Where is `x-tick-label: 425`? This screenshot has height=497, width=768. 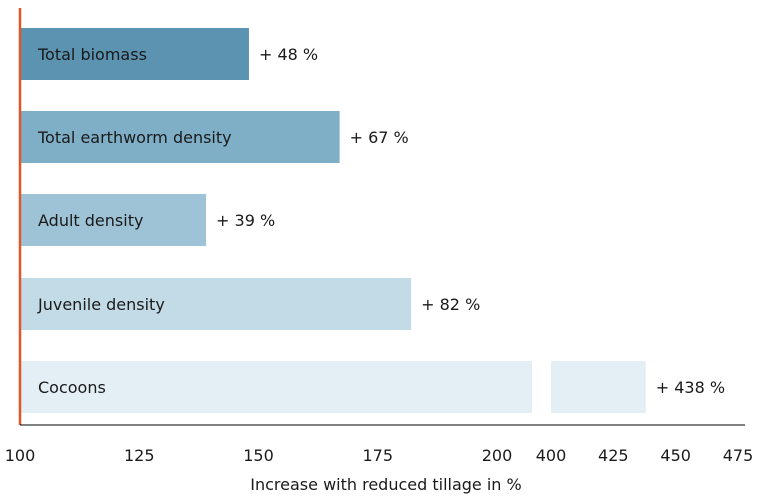 x-tick-label: 425 is located at coordinates (613, 455).